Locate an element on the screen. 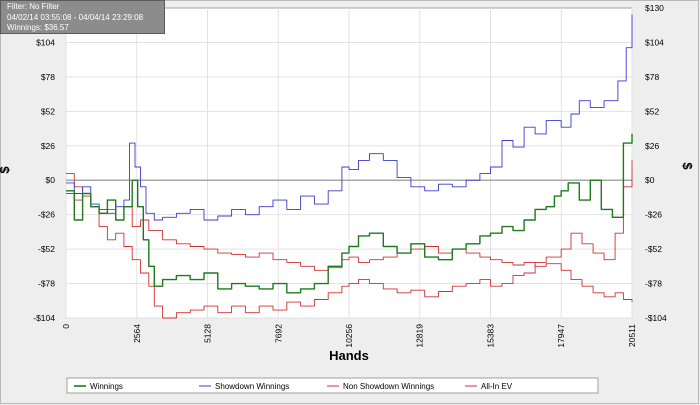 The image size is (700, 405). winnings-label: Winnings: $36.57 is located at coordinates (38, 27).